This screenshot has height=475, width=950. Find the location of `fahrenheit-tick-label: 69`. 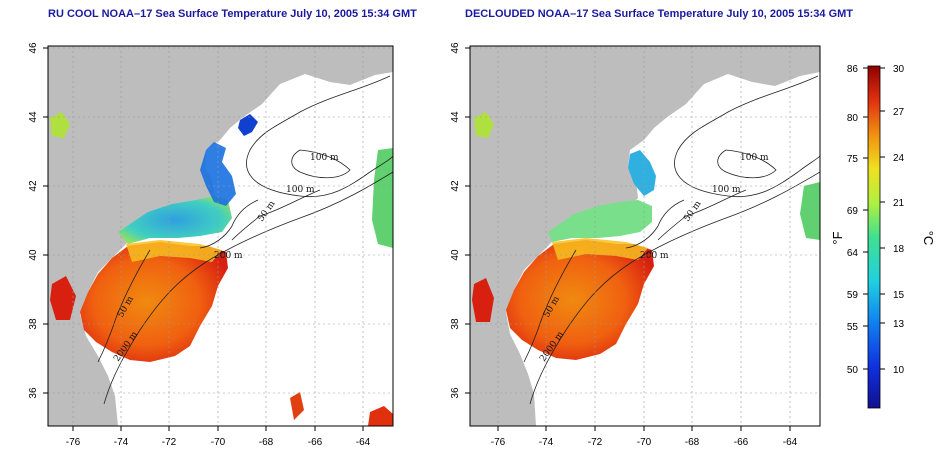

fahrenheit-tick-label: 69 is located at coordinates (853, 211).